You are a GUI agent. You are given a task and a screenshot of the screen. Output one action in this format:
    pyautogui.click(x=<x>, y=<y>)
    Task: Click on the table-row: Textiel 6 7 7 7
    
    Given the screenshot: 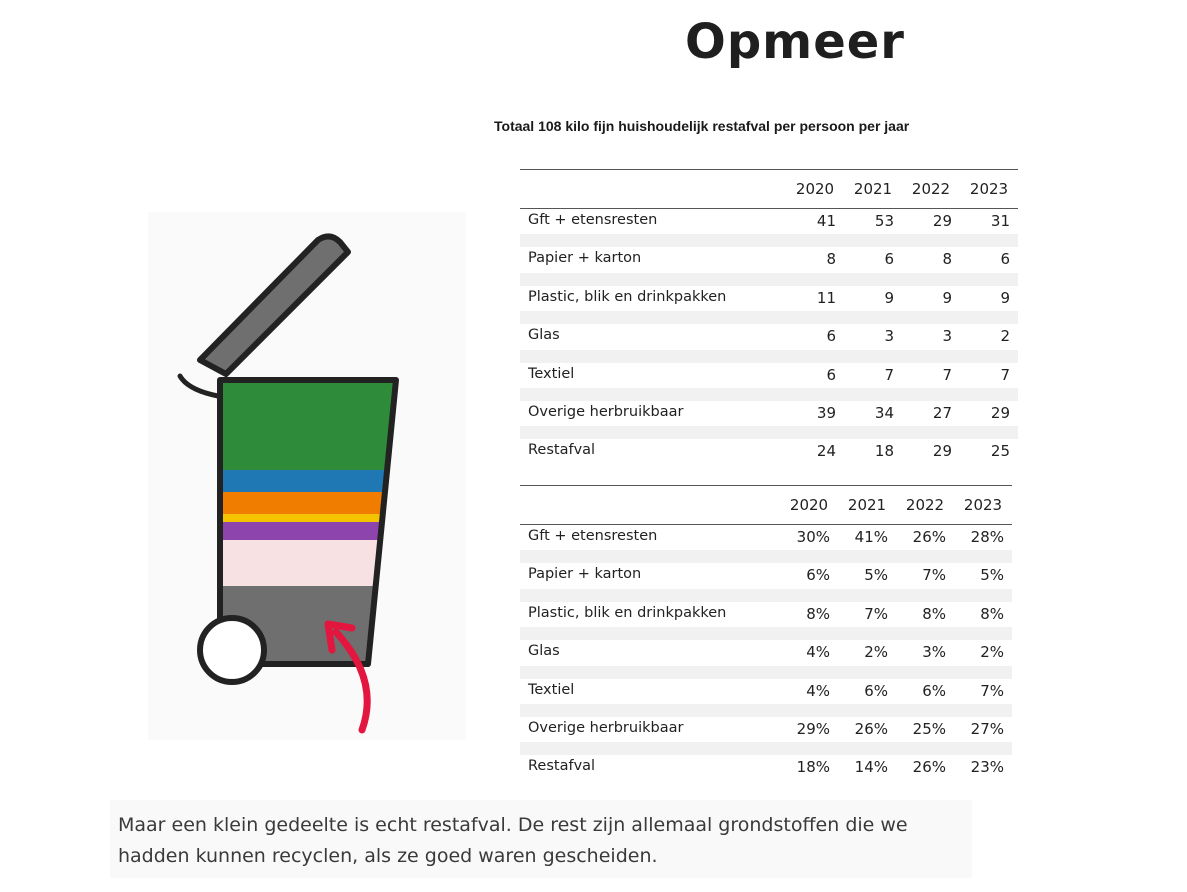 What is the action you would take?
    pyautogui.click(x=769, y=382)
    